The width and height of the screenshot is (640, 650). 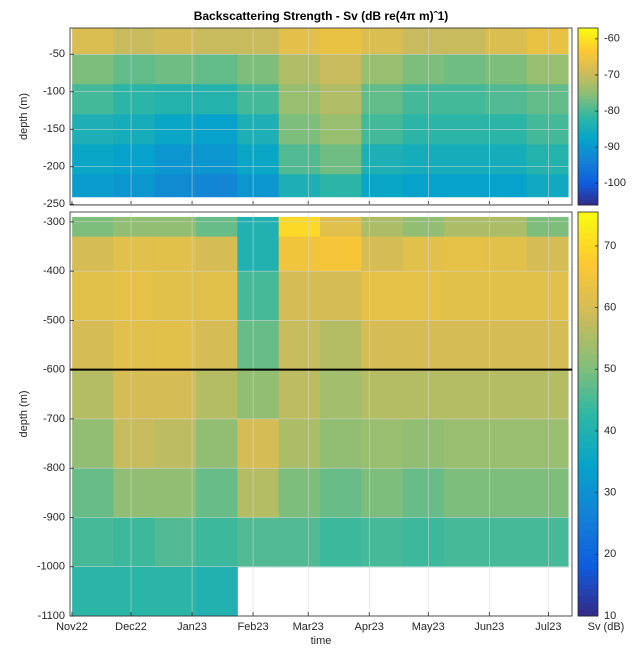 I want to click on x-tick-label: Jul23, so click(x=548, y=627).